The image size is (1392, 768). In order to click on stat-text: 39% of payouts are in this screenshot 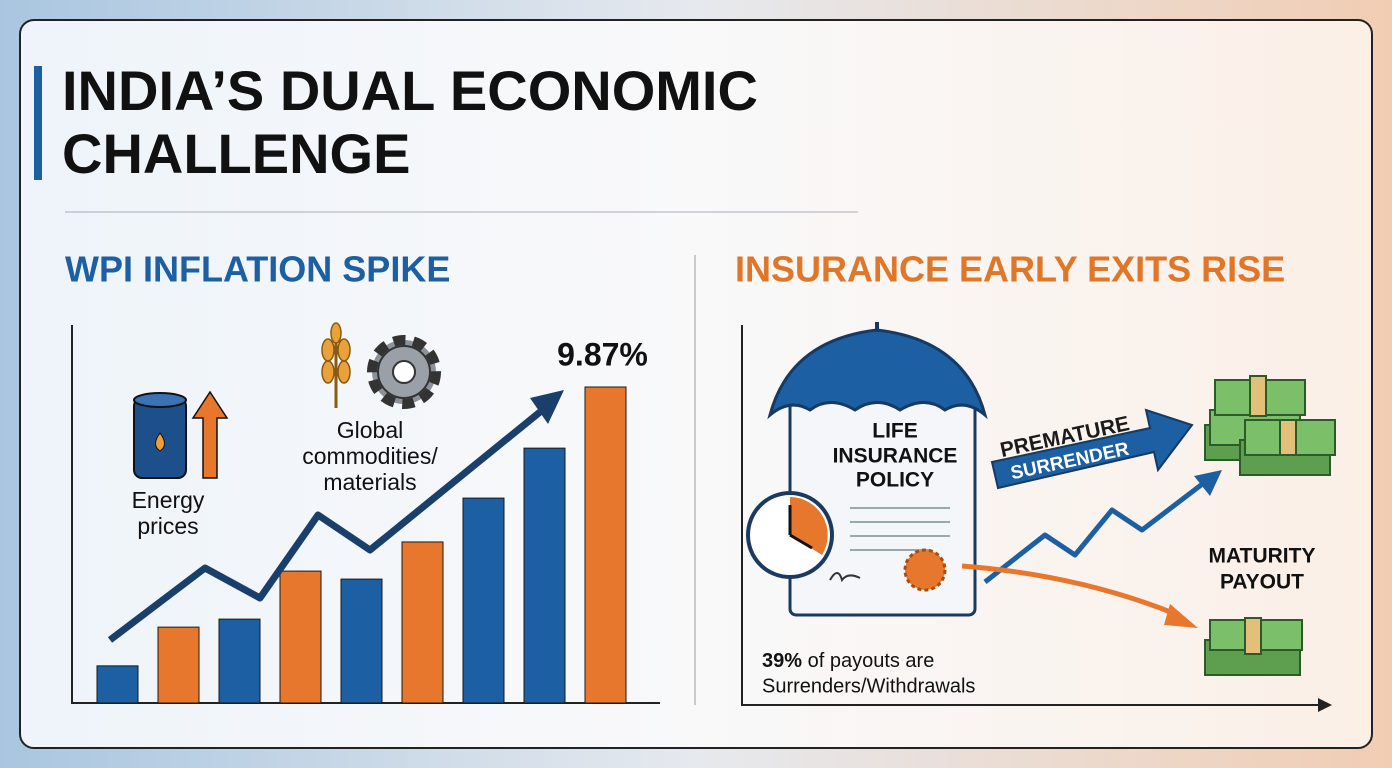, I will do `click(848, 661)`.